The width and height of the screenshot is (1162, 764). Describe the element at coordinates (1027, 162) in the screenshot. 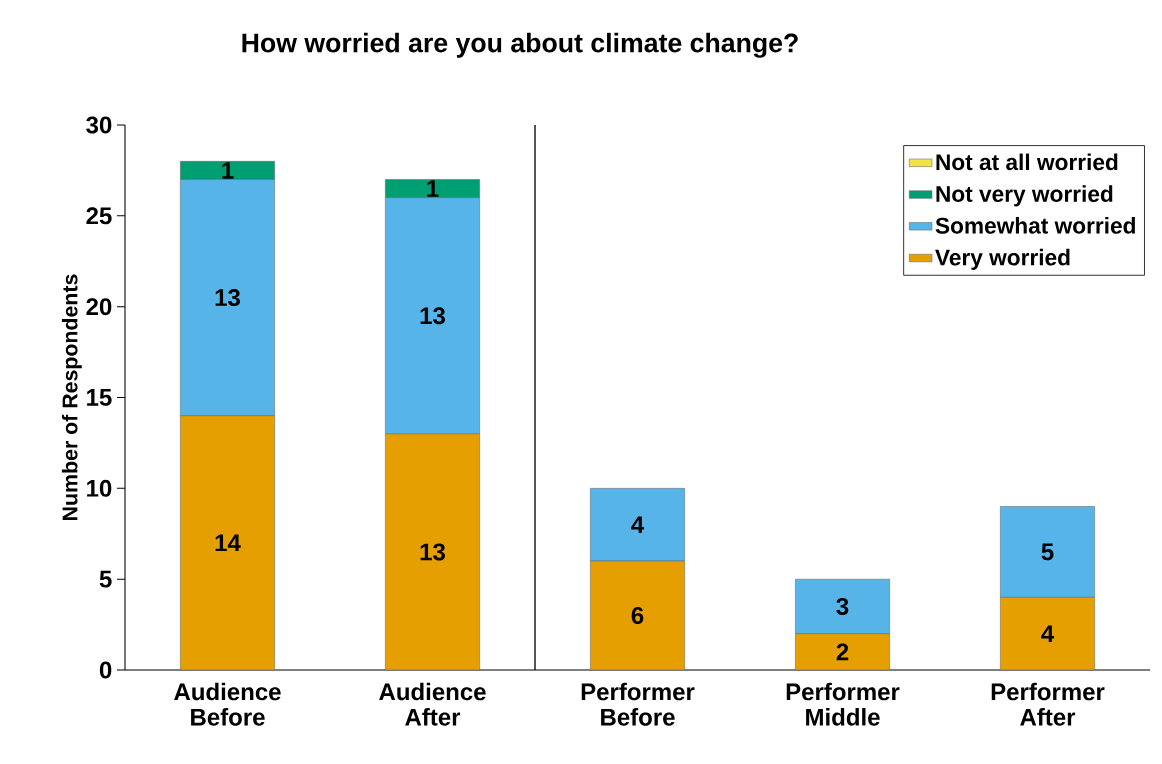

I see `legend-label: Not at all worried` at that location.